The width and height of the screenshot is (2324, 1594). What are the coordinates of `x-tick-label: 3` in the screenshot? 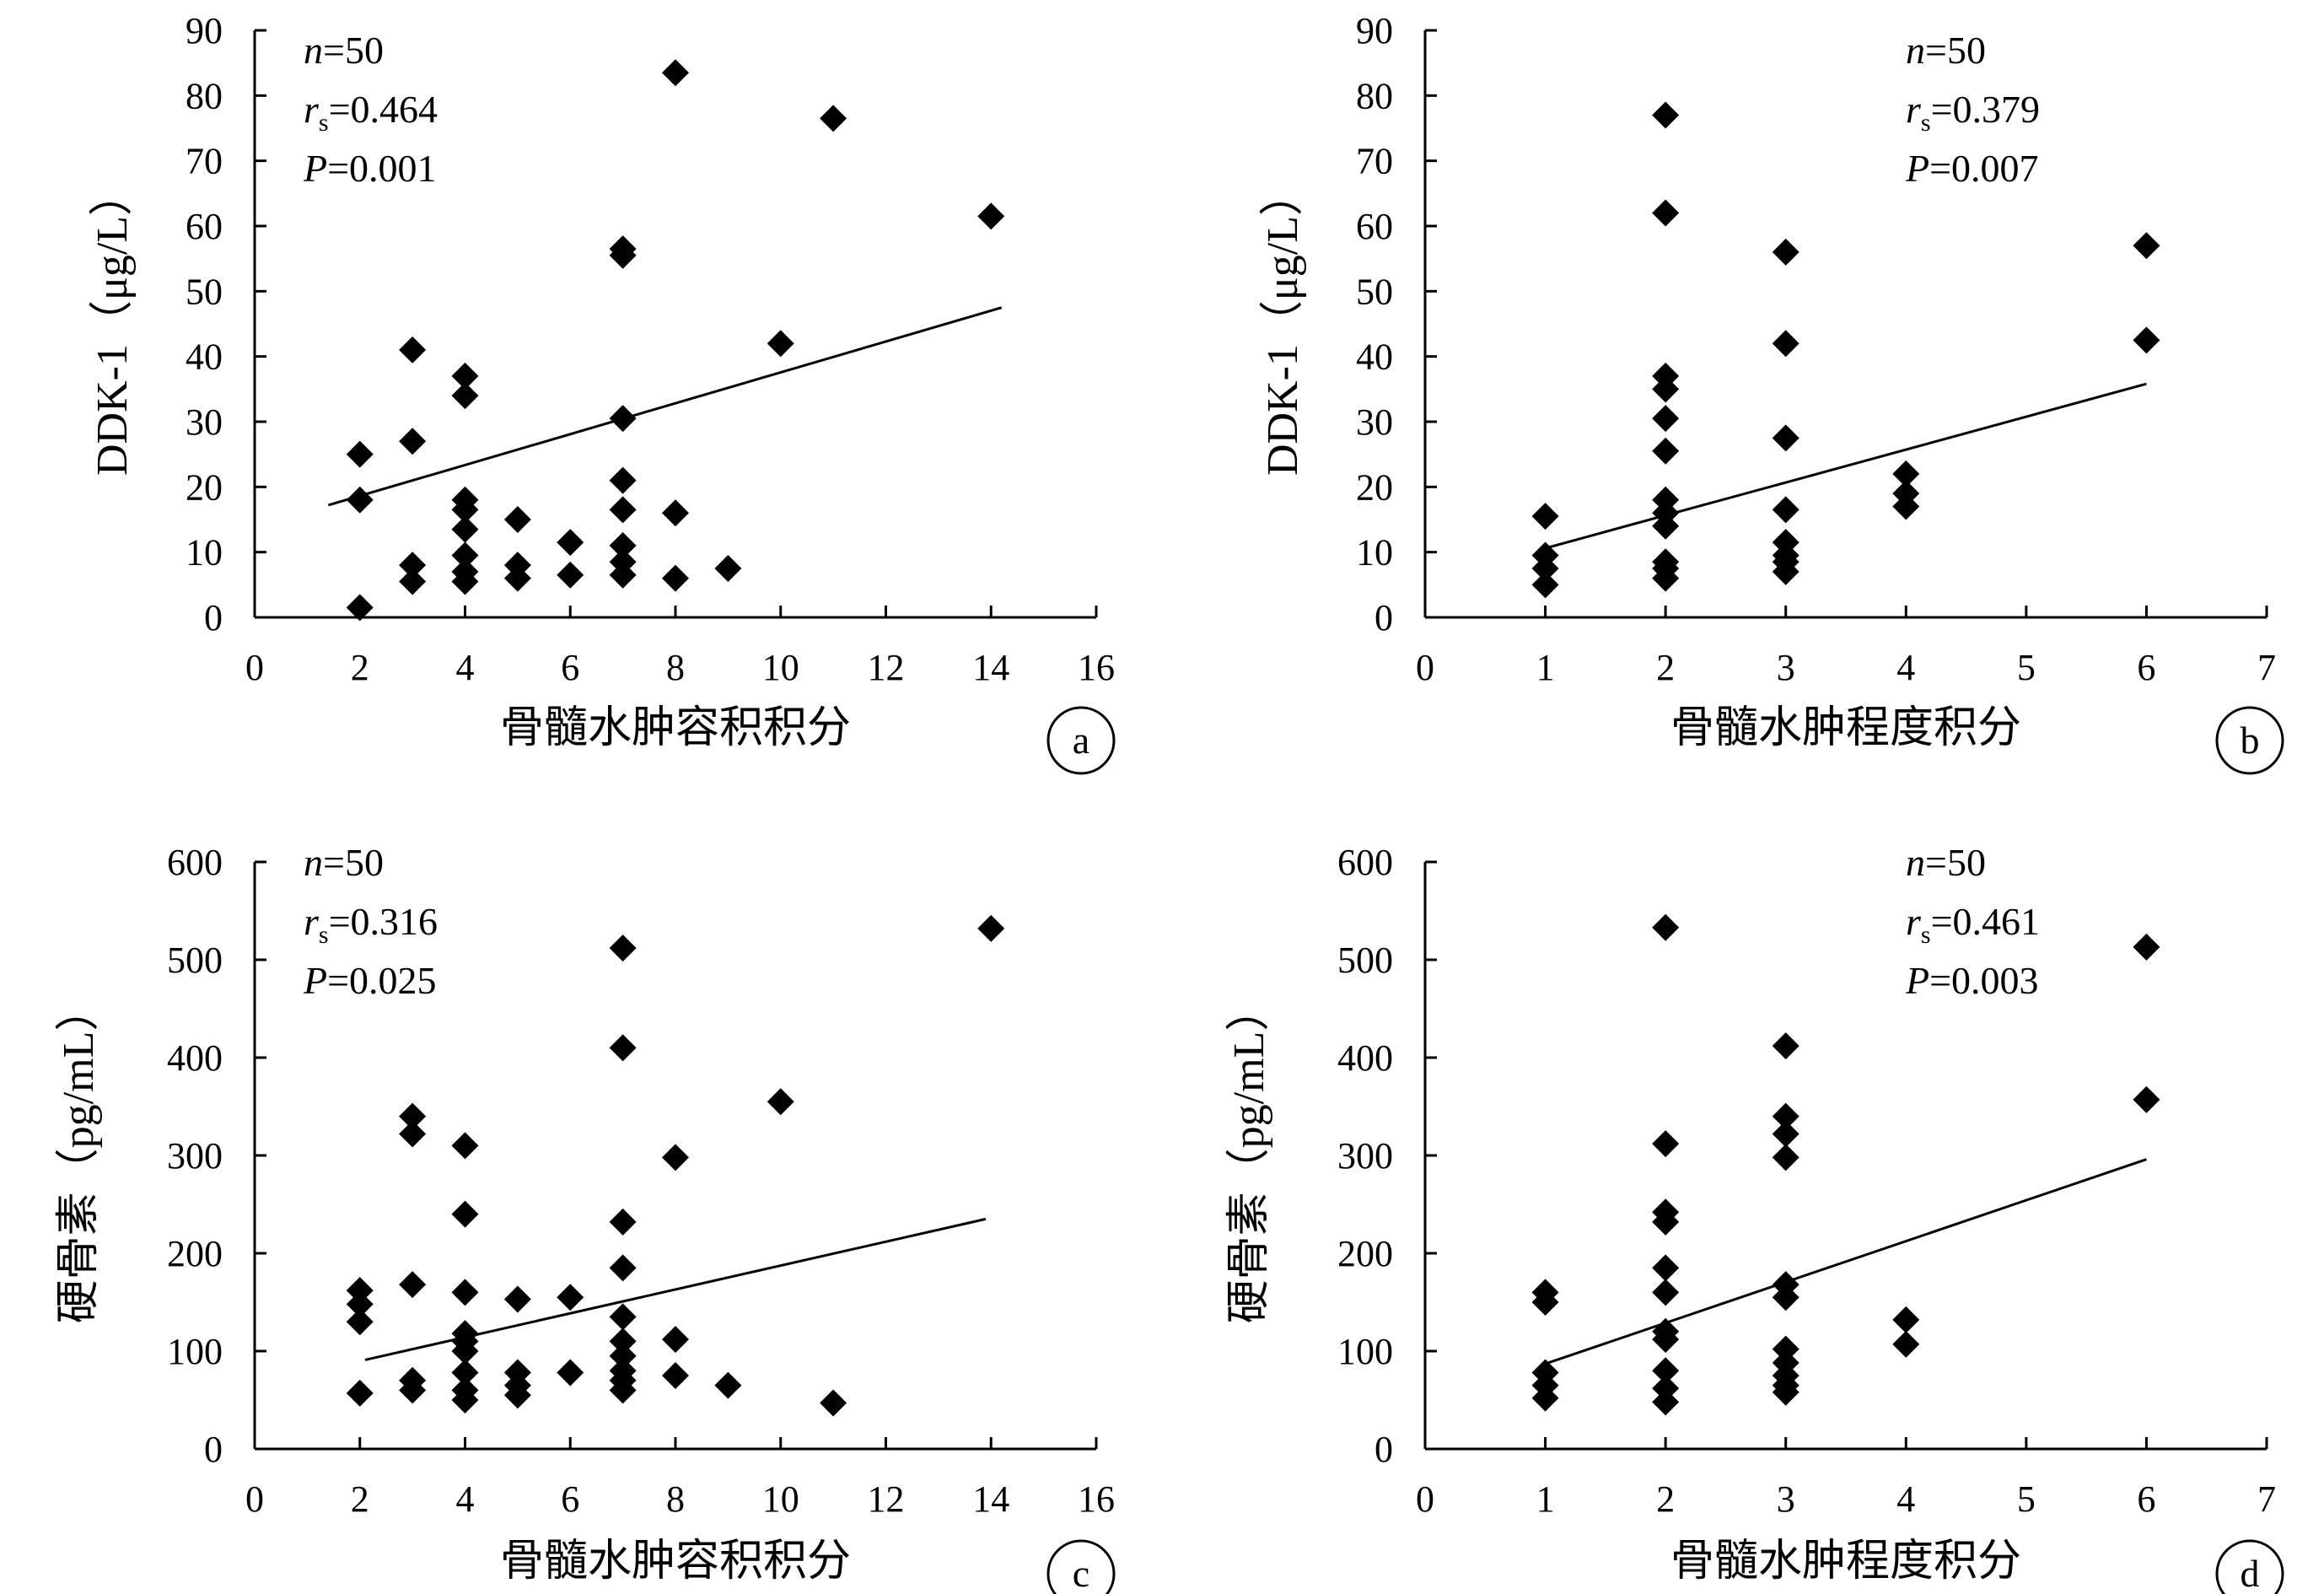 It's located at (1786, 1499).